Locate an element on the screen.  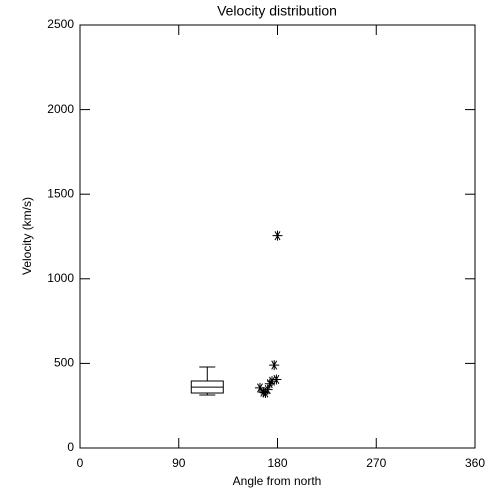
chart-title: Velocity distribution is located at coordinates (277, 11).